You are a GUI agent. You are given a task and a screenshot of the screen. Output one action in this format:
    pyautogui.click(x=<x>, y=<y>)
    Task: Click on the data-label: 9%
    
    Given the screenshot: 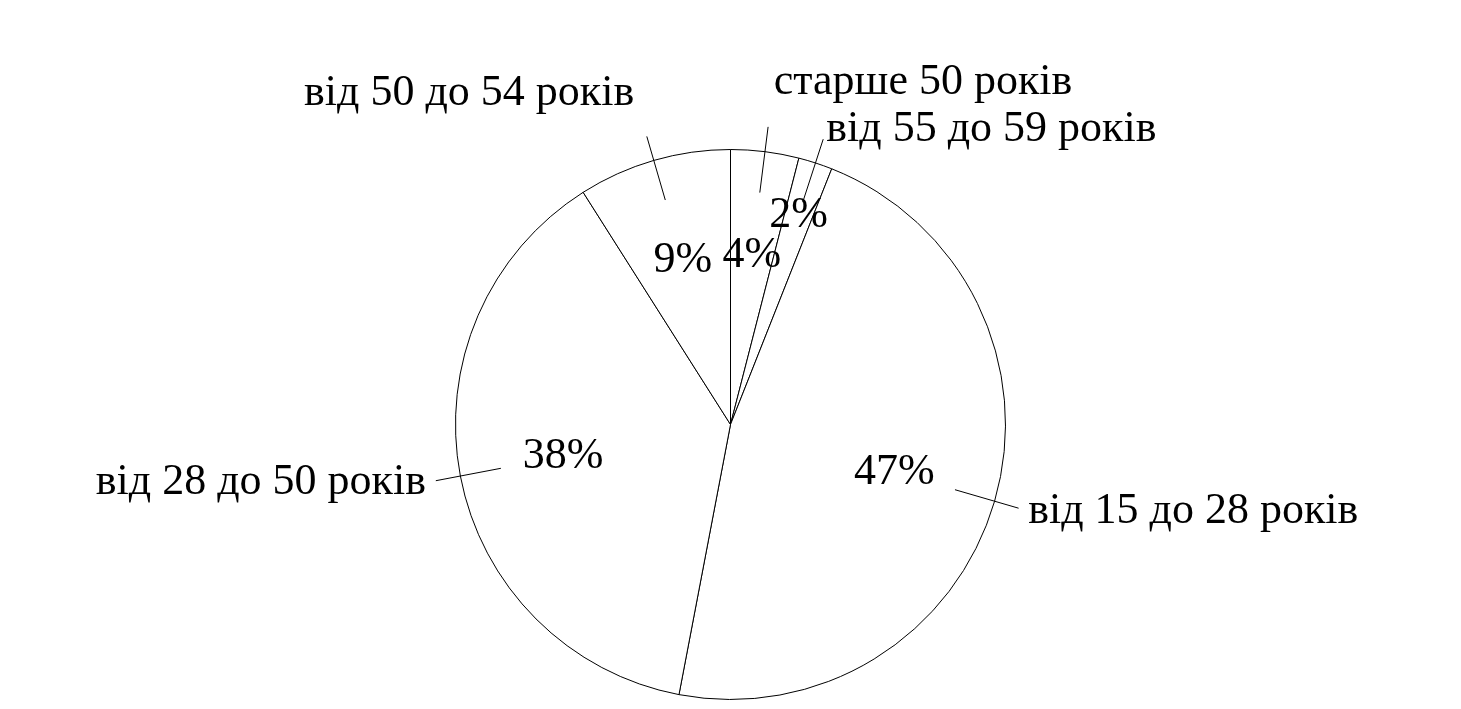 What is the action you would take?
    pyautogui.click(x=683, y=258)
    